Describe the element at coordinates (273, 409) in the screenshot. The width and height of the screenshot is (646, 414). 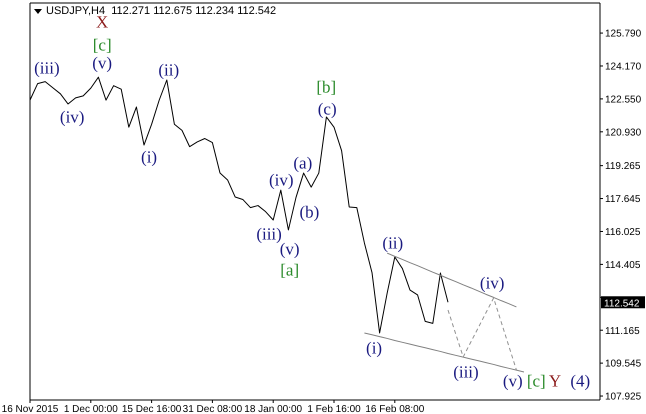
I see `x-tick-label: 18 Jan 00:00` at that location.